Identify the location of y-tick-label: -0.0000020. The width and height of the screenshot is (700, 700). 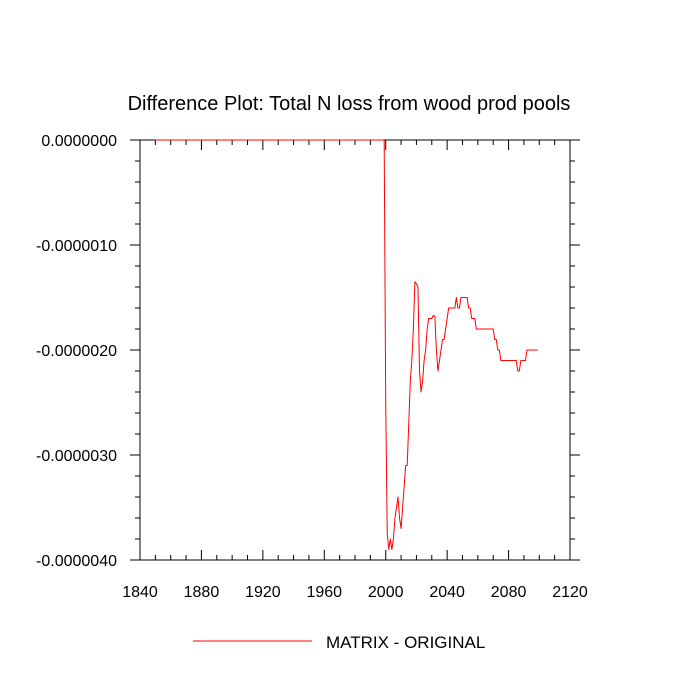
(76, 351).